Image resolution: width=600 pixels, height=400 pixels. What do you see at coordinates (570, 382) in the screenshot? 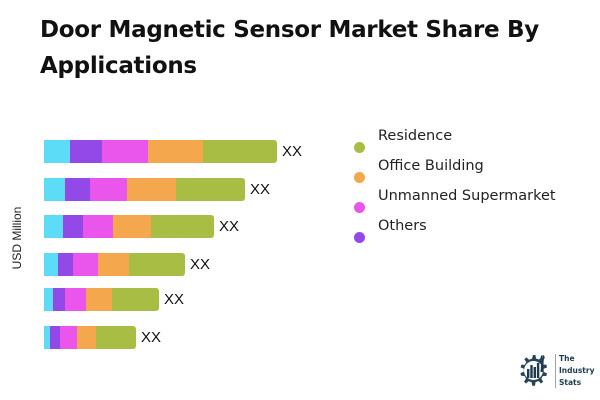
I see `logo-text-line: Stats` at bounding box center [570, 382].